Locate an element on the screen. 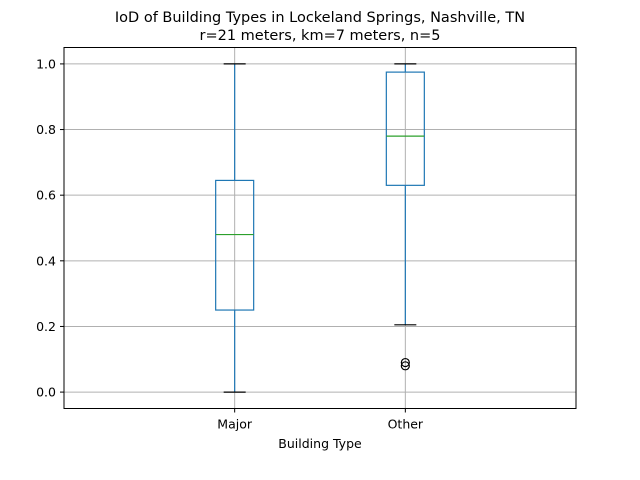 The image size is (640, 480). y-tick-label: 0.0 is located at coordinates (46, 392).